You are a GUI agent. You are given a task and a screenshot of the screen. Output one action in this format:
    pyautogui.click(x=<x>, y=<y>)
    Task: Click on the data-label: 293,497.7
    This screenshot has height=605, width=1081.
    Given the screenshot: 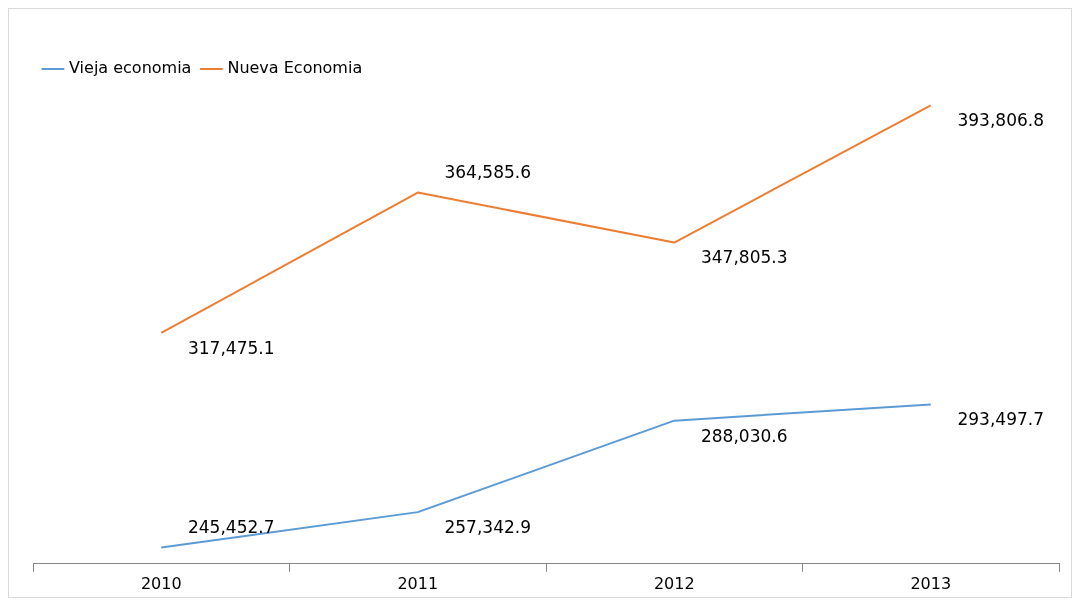 What is the action you would take?
    pyautogui.click(x=1001, y=419)
    